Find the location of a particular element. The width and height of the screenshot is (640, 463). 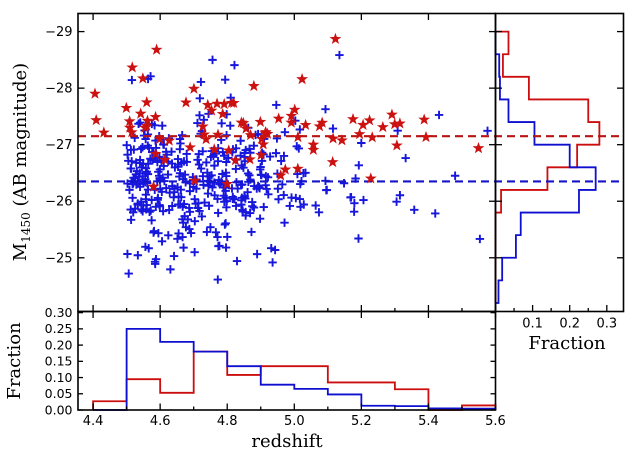

redshift-histogram-red-line is located at coordinates (294, 380).